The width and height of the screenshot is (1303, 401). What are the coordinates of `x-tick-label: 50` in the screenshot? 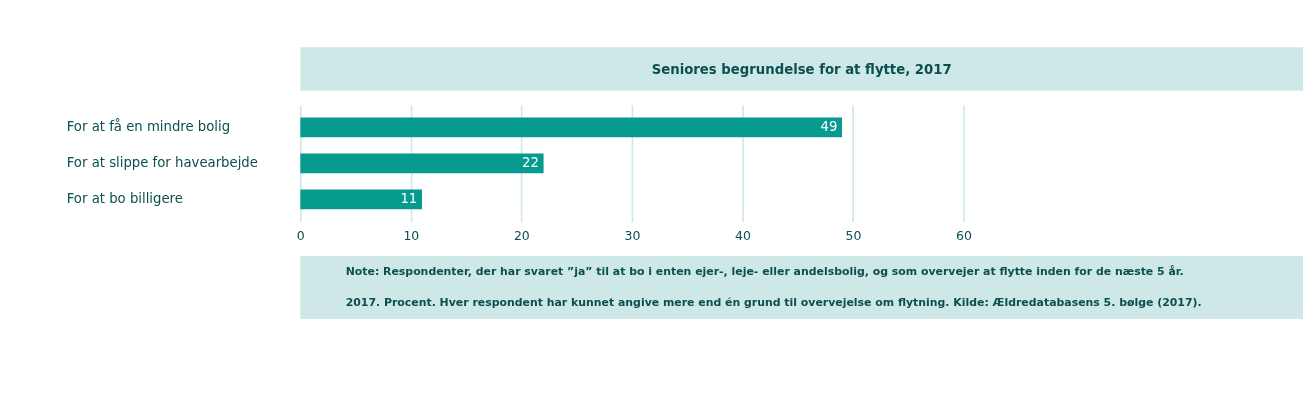 It's located at (853, 236).